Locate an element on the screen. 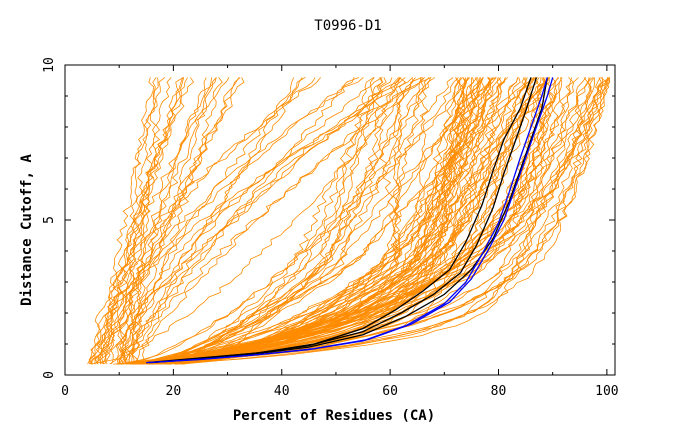 This screenshot has width=680, height=445. x-tick-label: 100 is located at coordinates (606, 391).